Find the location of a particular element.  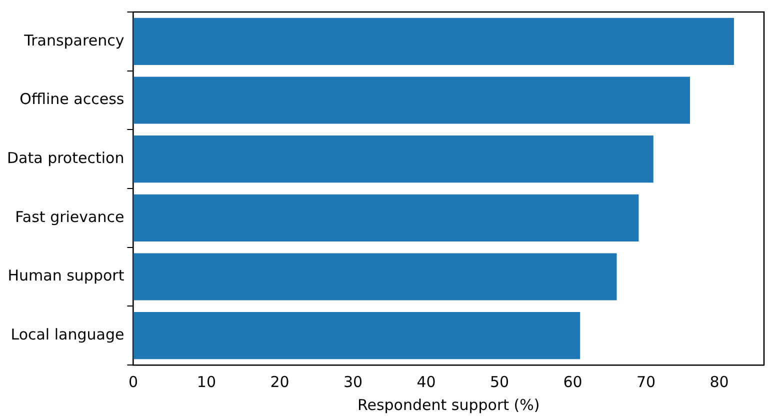

x-axis-title: Respondent support (%) is located at coordinates (448, 405).